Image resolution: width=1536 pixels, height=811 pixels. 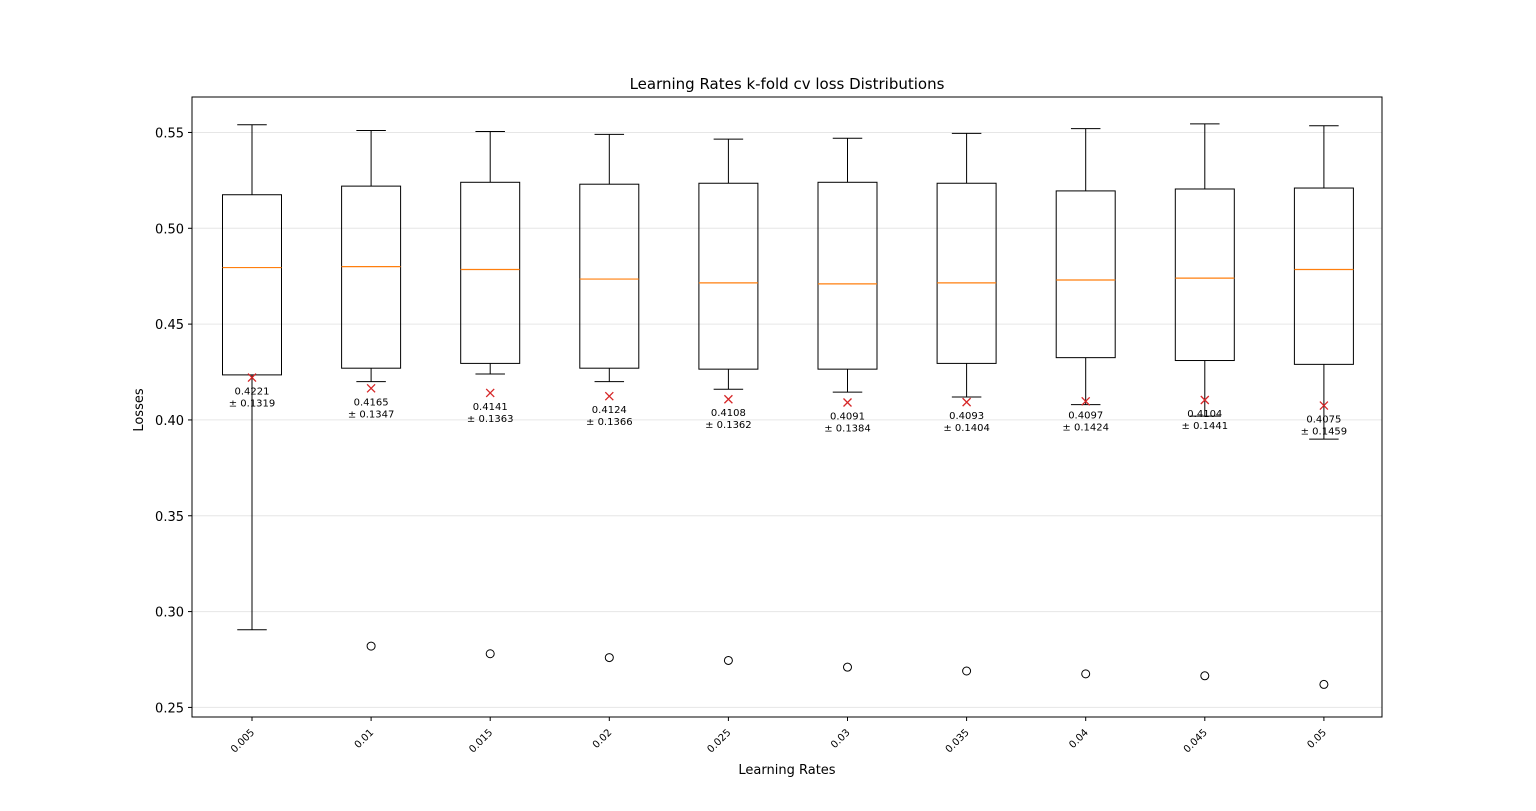 What do you see at coordinates (371, 414) in the screenshot?
I see `mean-std-label: ± 0.1347` at bounding box center [371, 414].